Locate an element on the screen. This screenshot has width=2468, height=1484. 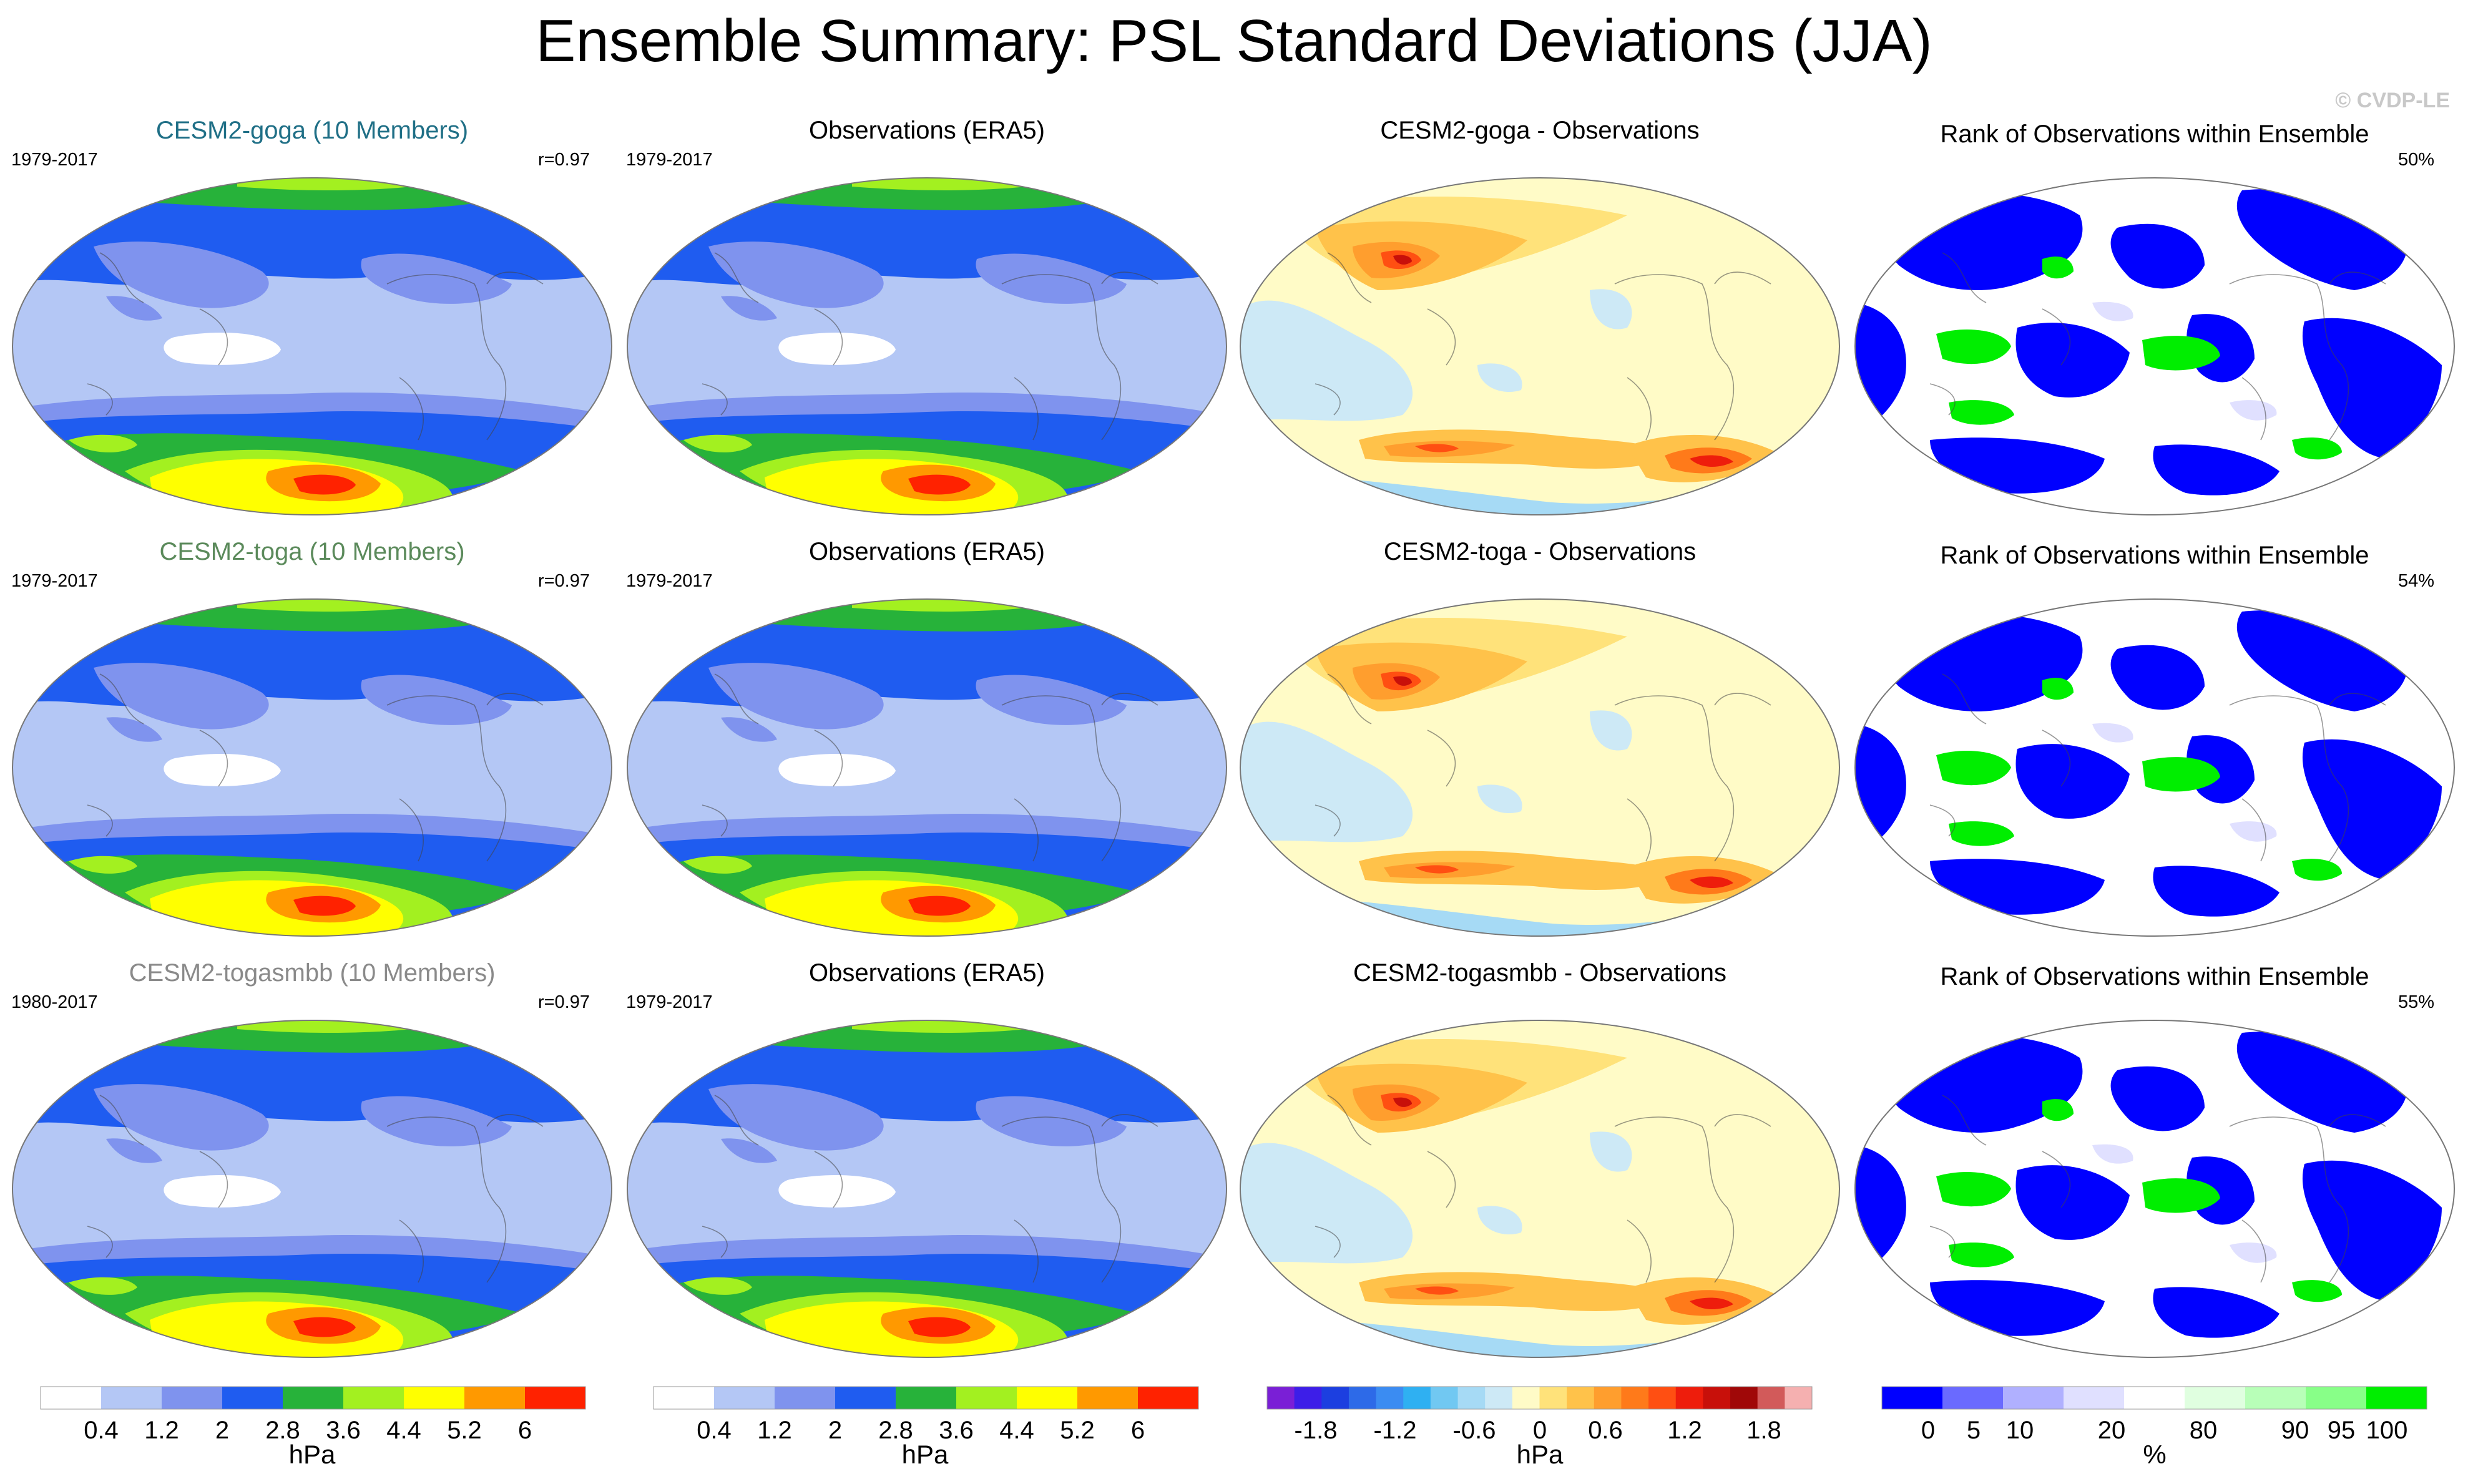
panel-years: 1980-2017 is located at coordinates (54, 1002).